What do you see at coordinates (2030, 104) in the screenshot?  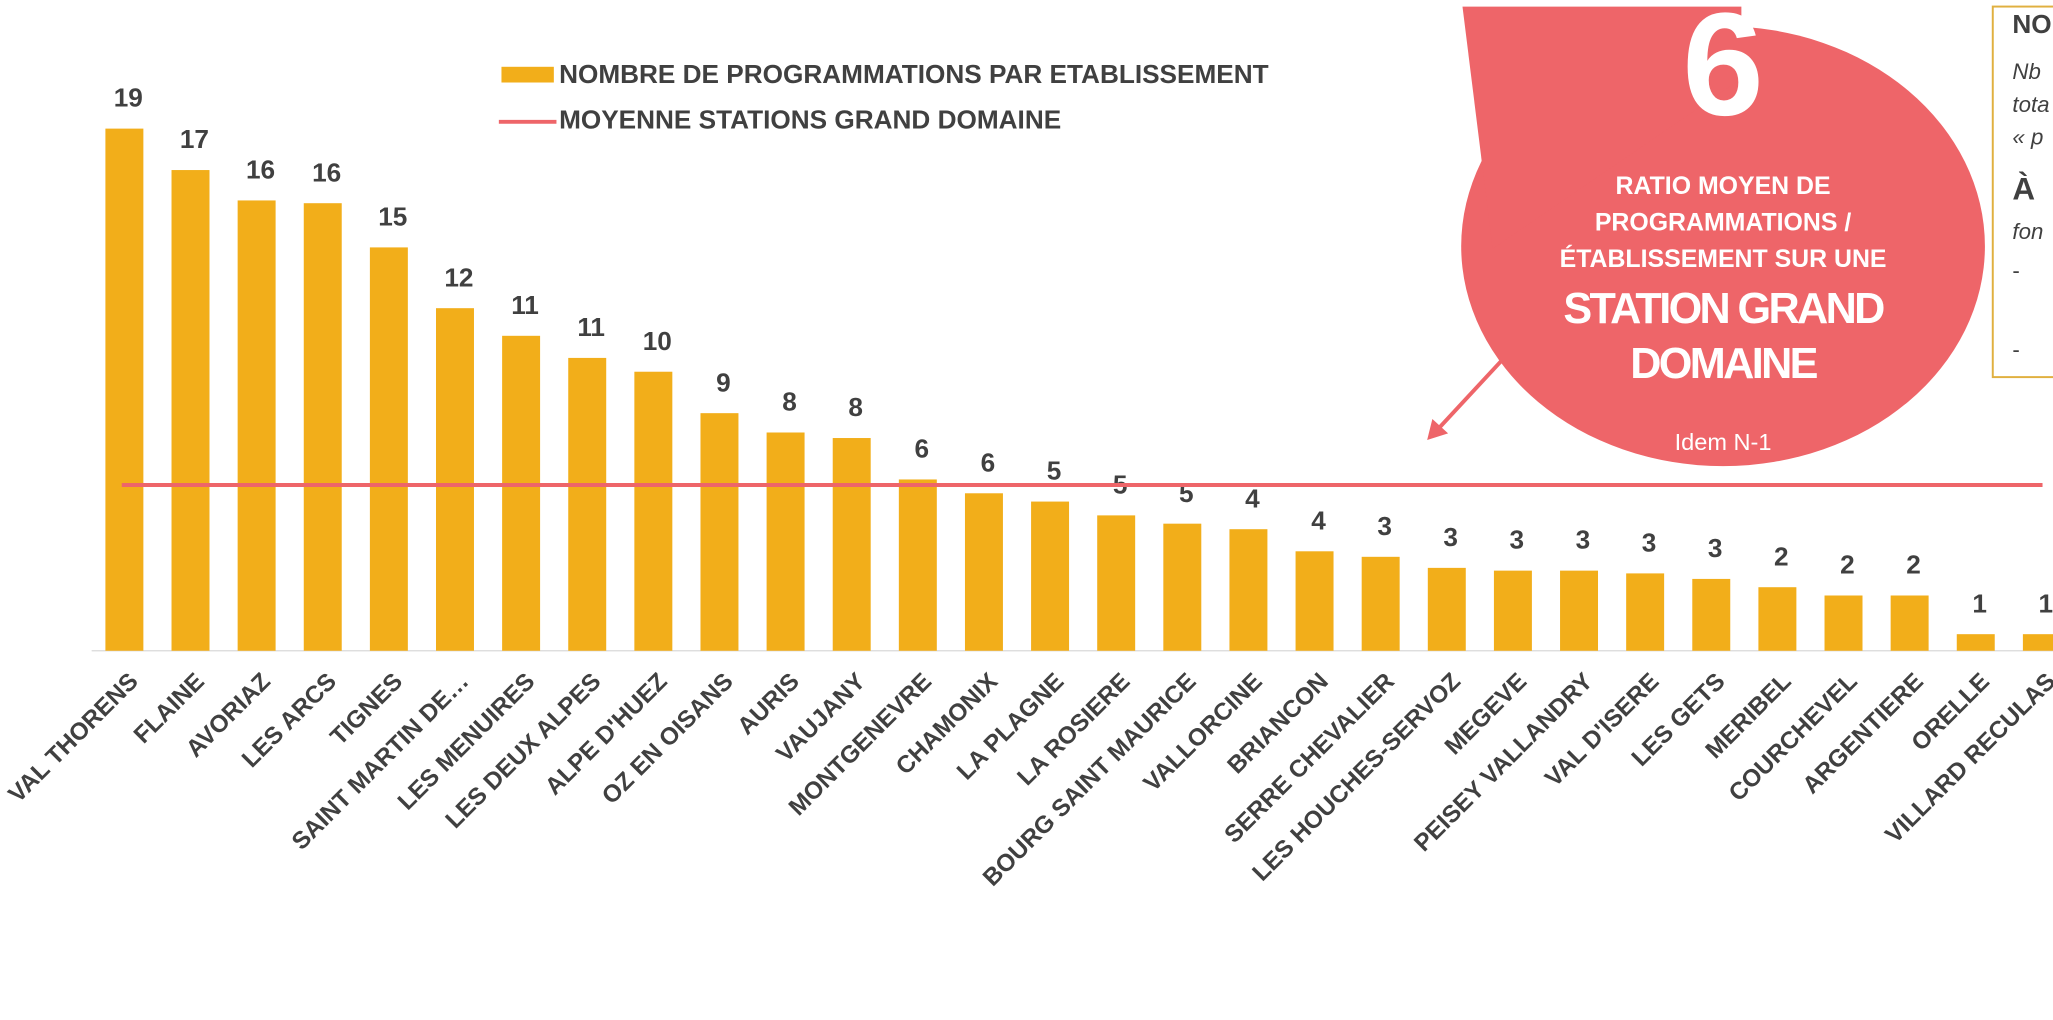 I see `note-text: tota` at bounding box center [2030, 104].